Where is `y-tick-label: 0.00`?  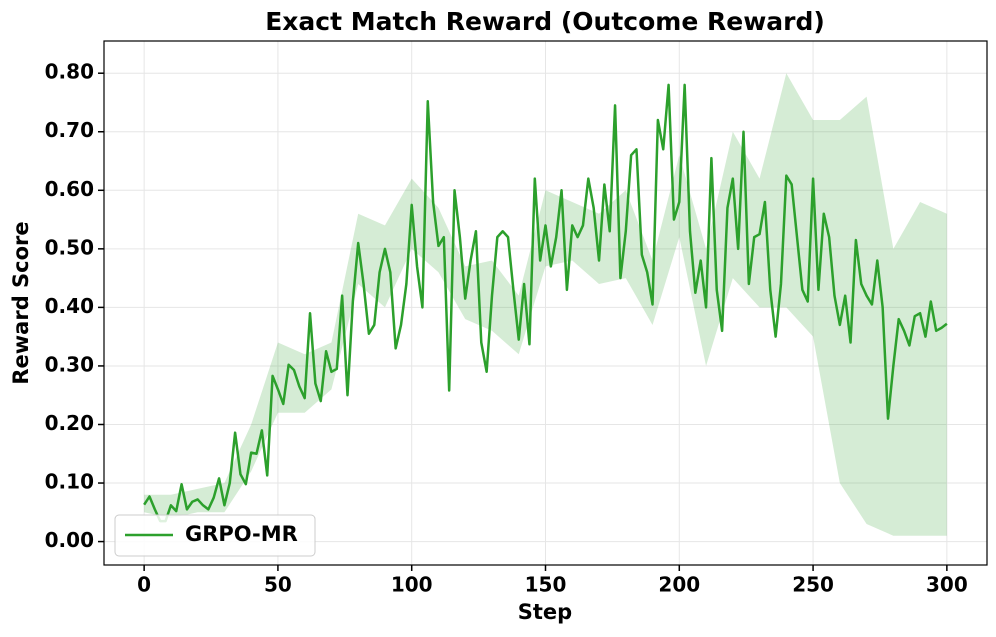 y-tick-label: 0.00 is located at coordinates (69, 540).